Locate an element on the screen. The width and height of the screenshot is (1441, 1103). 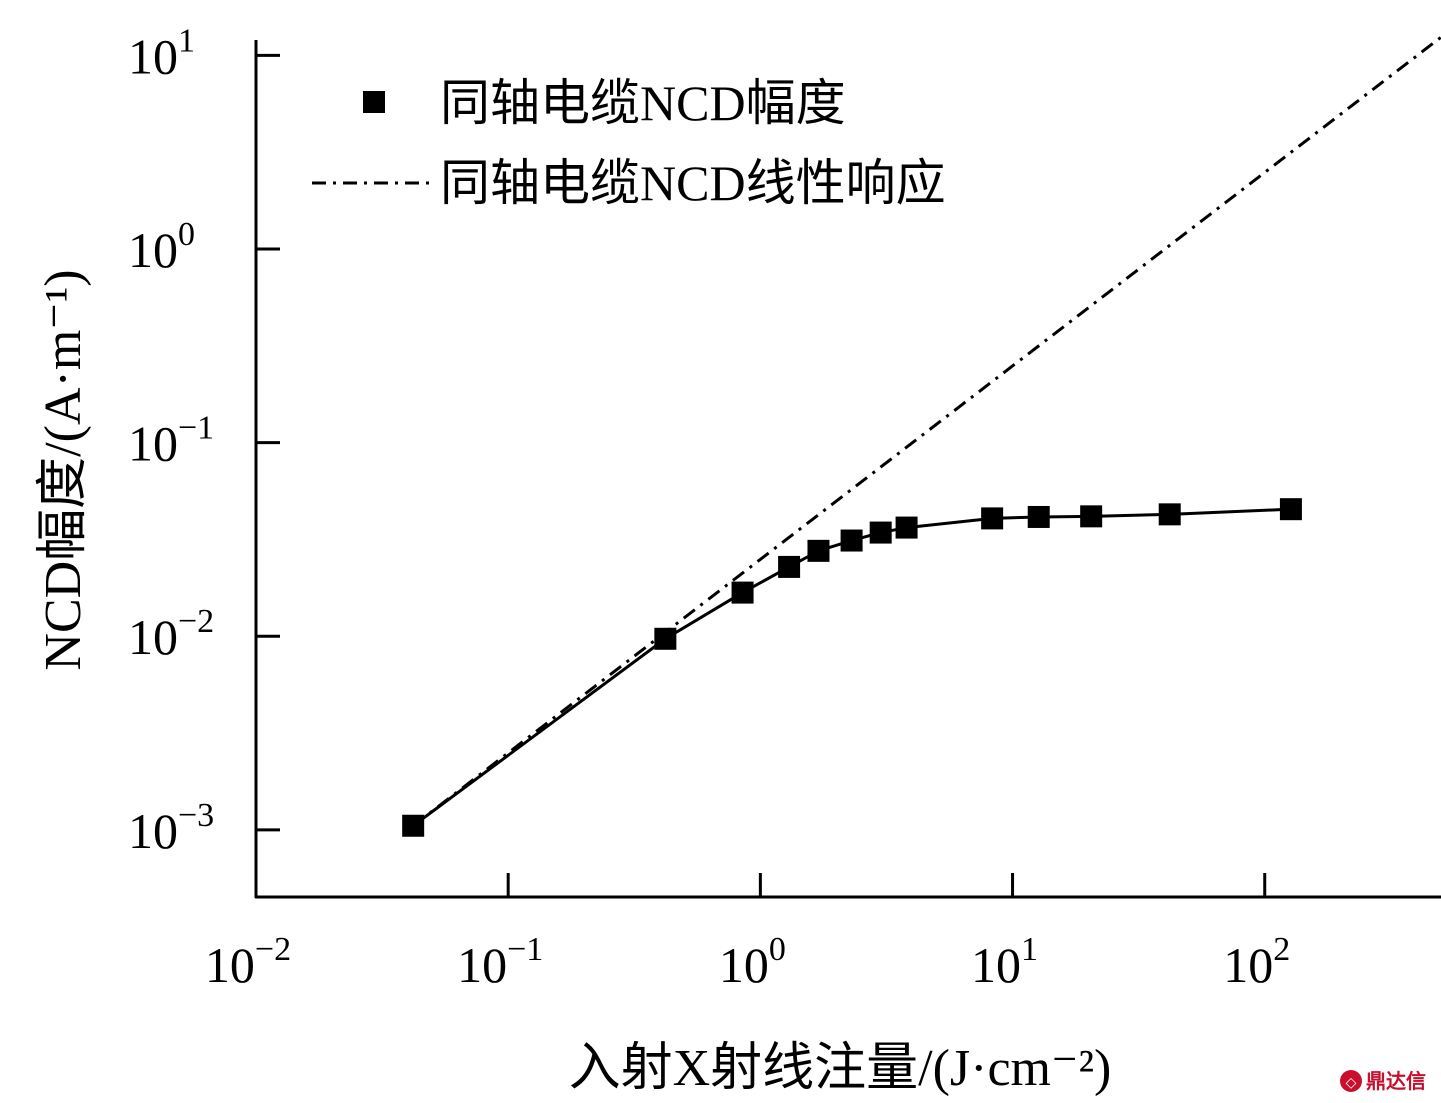
watermark: ◇ 鼎达信 is located at coordinates (1383, 1081).